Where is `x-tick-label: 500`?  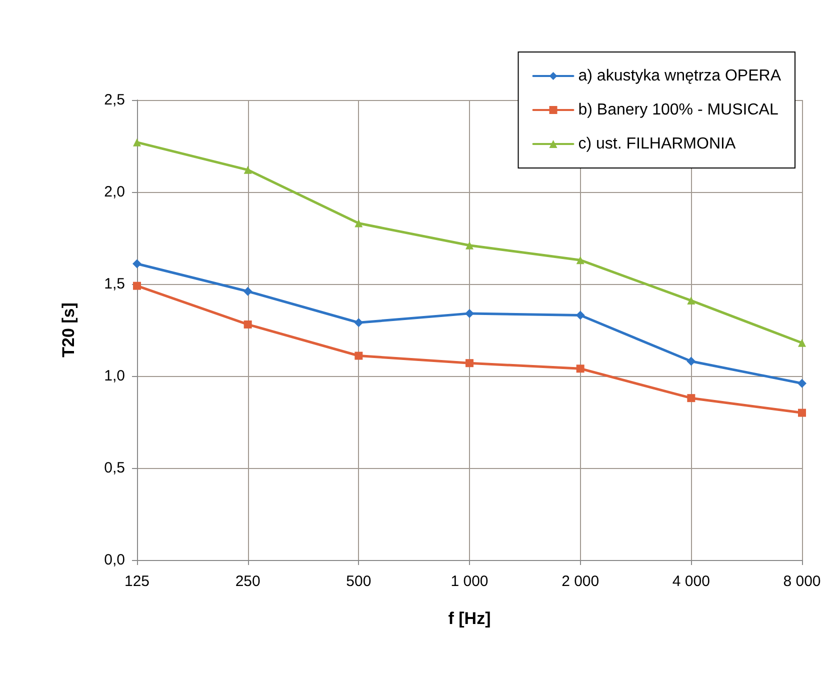
x-tick-label: 500 is located at coordinates (359, 581).